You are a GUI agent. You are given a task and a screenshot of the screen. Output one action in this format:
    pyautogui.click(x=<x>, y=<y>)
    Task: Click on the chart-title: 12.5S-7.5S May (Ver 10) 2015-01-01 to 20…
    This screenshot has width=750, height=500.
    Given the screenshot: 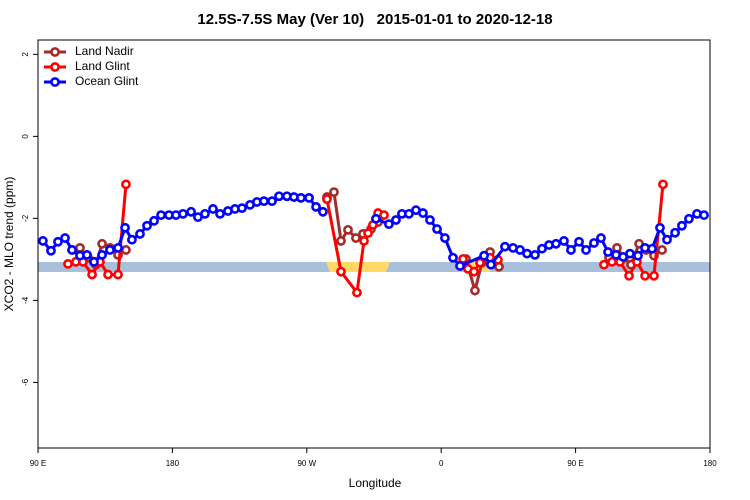 What is the action you would take?
    pyautogui.click(x=374, y=19)
    